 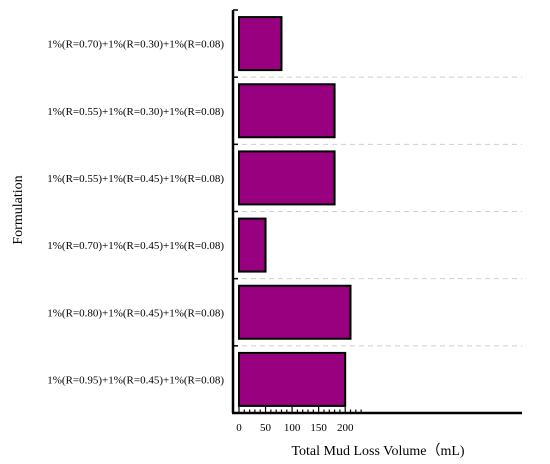 What do you see at coordinates (377, 451) in the screenshot?
I see `x-axis-title: Total Mud Loss Volume（mL)` at bounding box center [377, 451].